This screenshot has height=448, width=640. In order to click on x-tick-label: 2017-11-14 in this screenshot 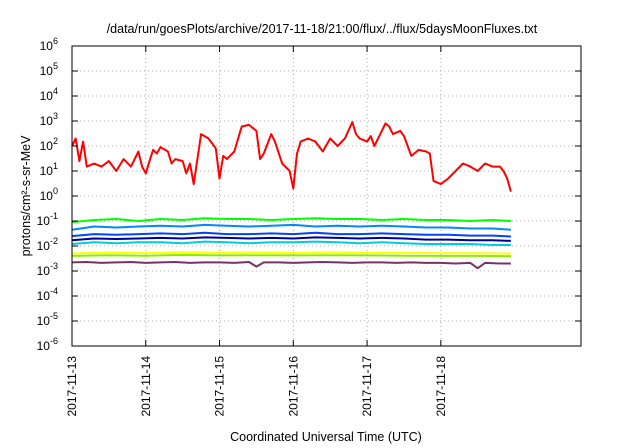, I will do `click(146, 386)`.